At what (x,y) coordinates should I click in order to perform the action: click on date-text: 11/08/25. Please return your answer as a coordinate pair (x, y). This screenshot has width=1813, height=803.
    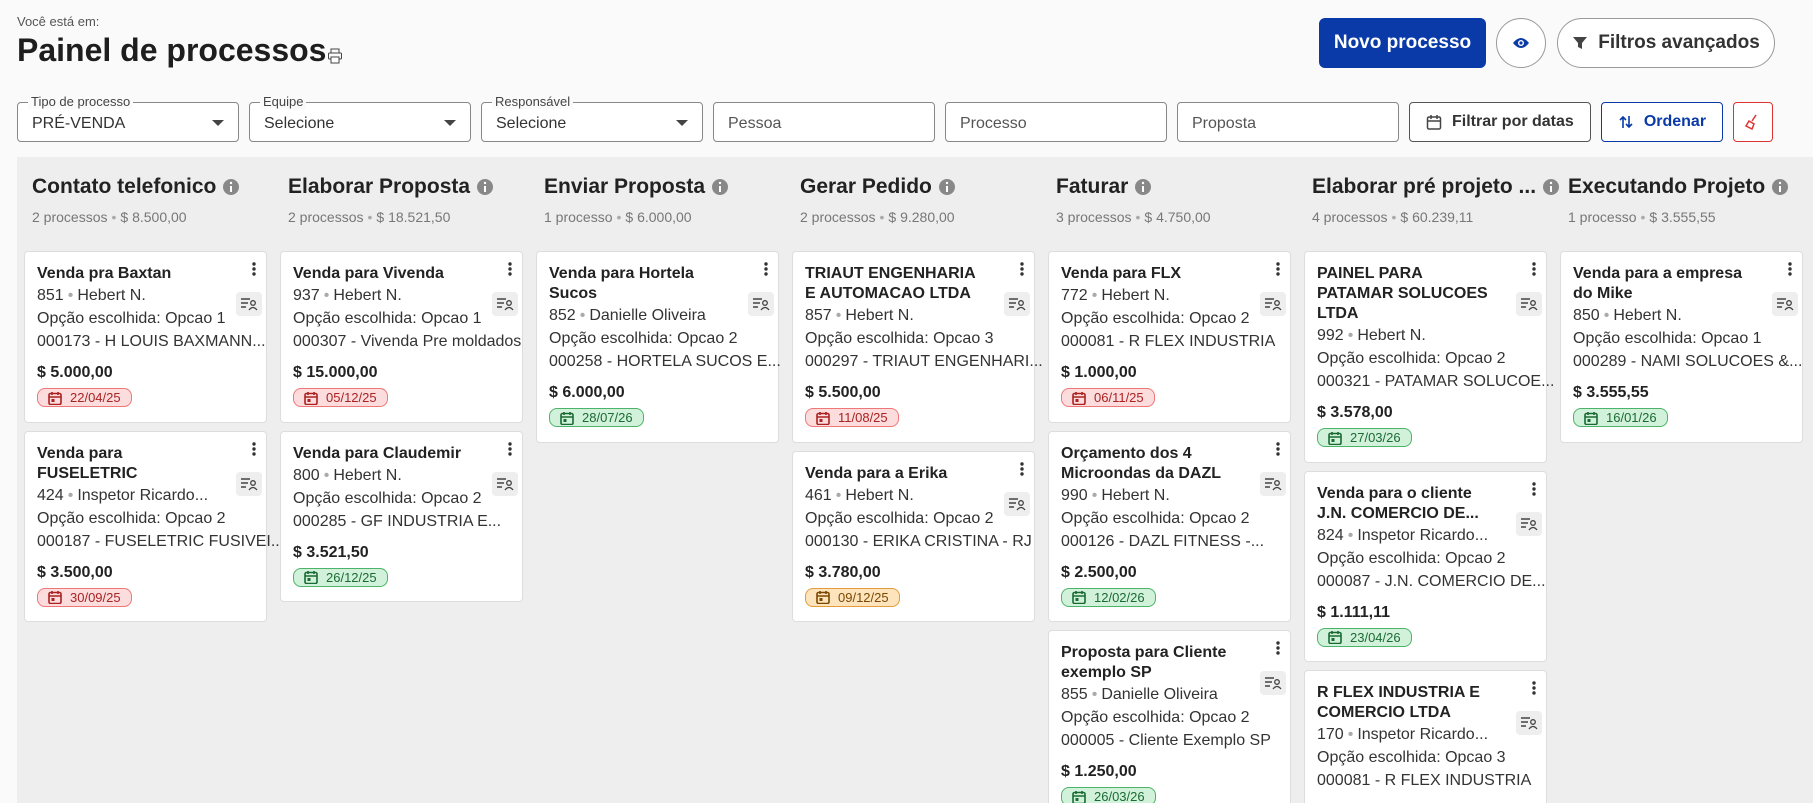
    Looking at the image, I should click on (863, 417).